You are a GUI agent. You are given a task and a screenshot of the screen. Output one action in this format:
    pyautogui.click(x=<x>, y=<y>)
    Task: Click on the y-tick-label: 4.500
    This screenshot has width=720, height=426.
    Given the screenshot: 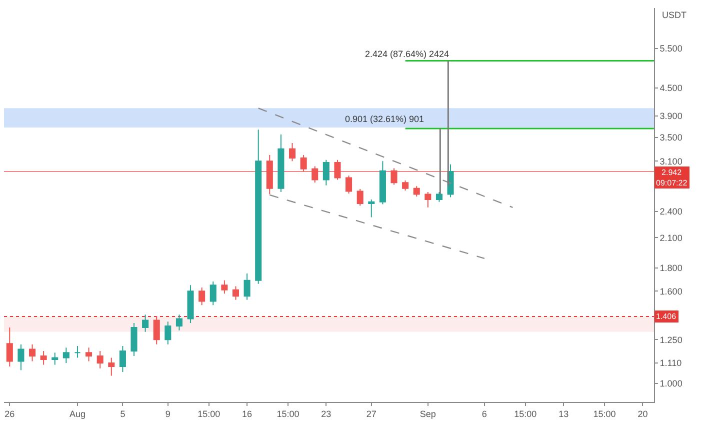 What is the action you would take?
    pyautogui.click(x=671, y=88)
    